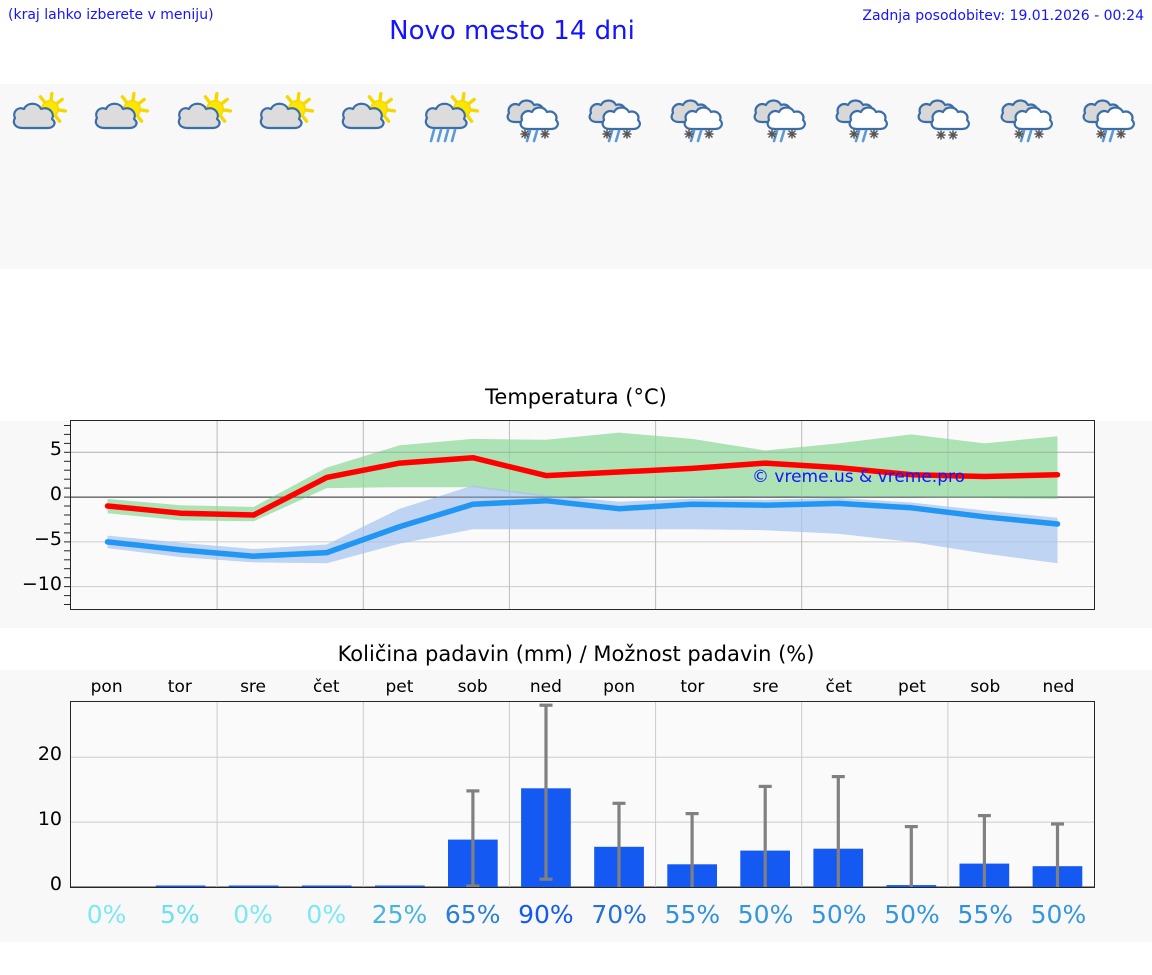 The image size is (1152, 975). I want to click on day-column-24.01, so click(452, 176).